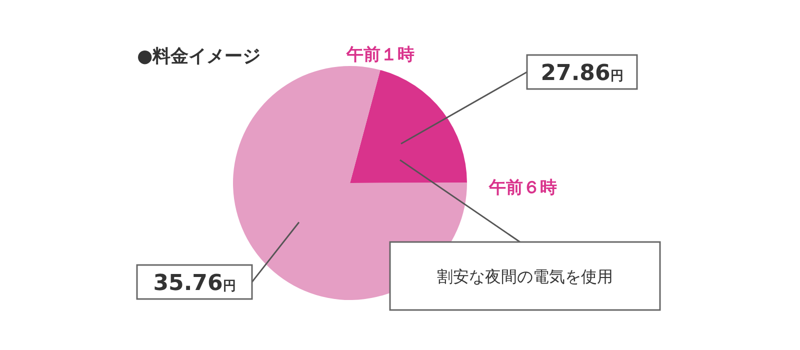  What do you see at coordinates (522, 188) in the screenshot?
I see `text: 午前６時` at bounding box center [522, 188].